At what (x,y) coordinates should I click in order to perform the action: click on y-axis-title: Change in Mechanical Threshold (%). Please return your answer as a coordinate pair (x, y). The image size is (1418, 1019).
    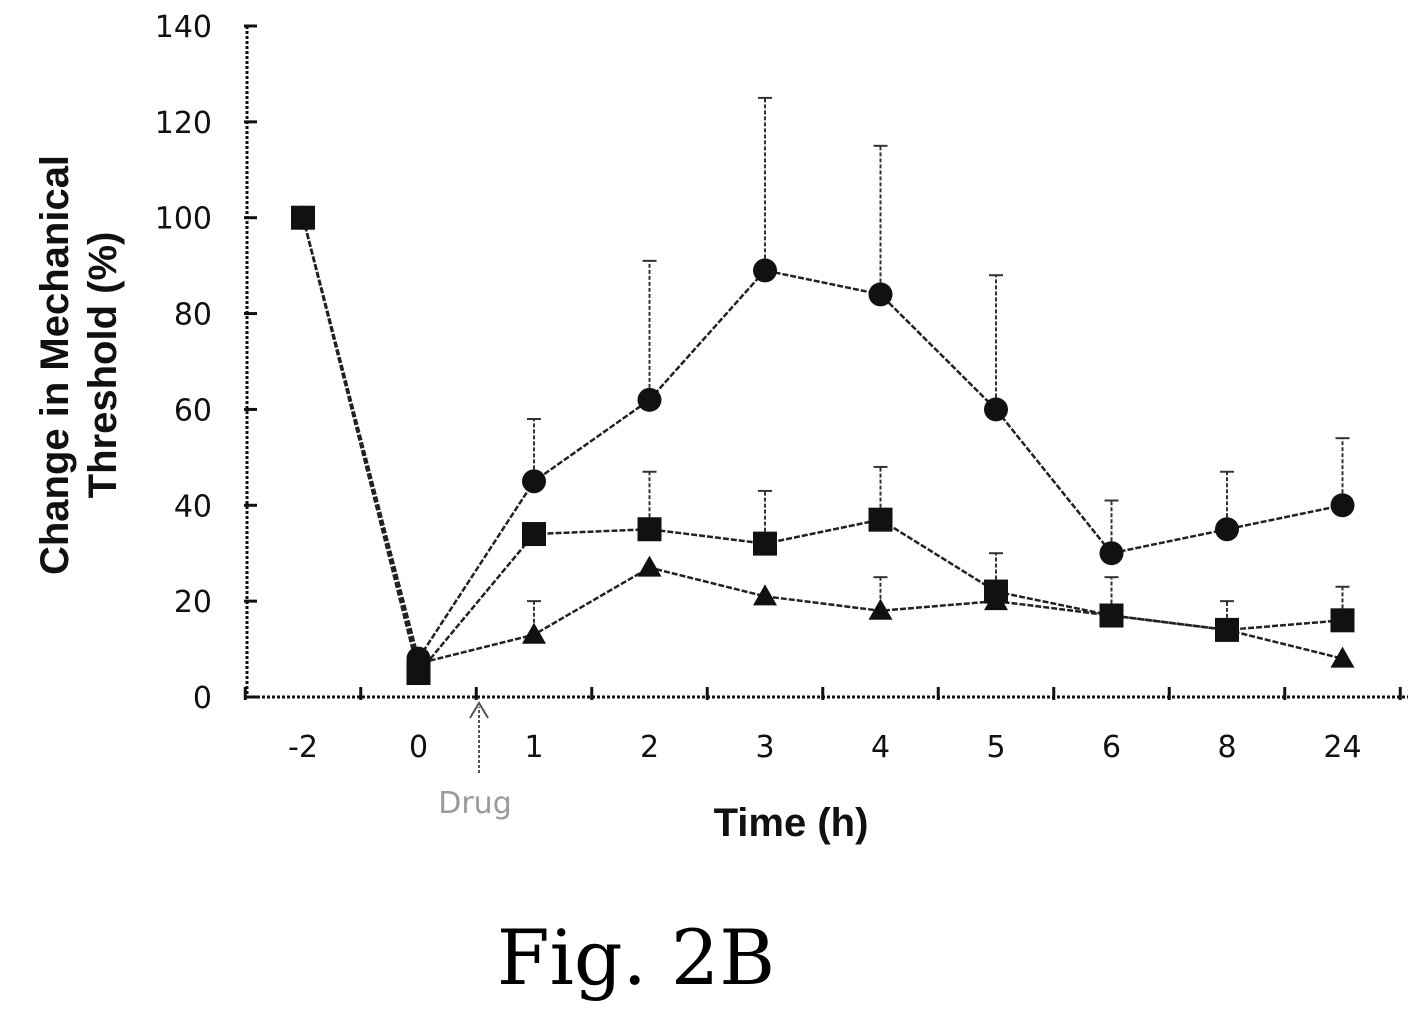
    Looking at the image, I should click on (79, 365).